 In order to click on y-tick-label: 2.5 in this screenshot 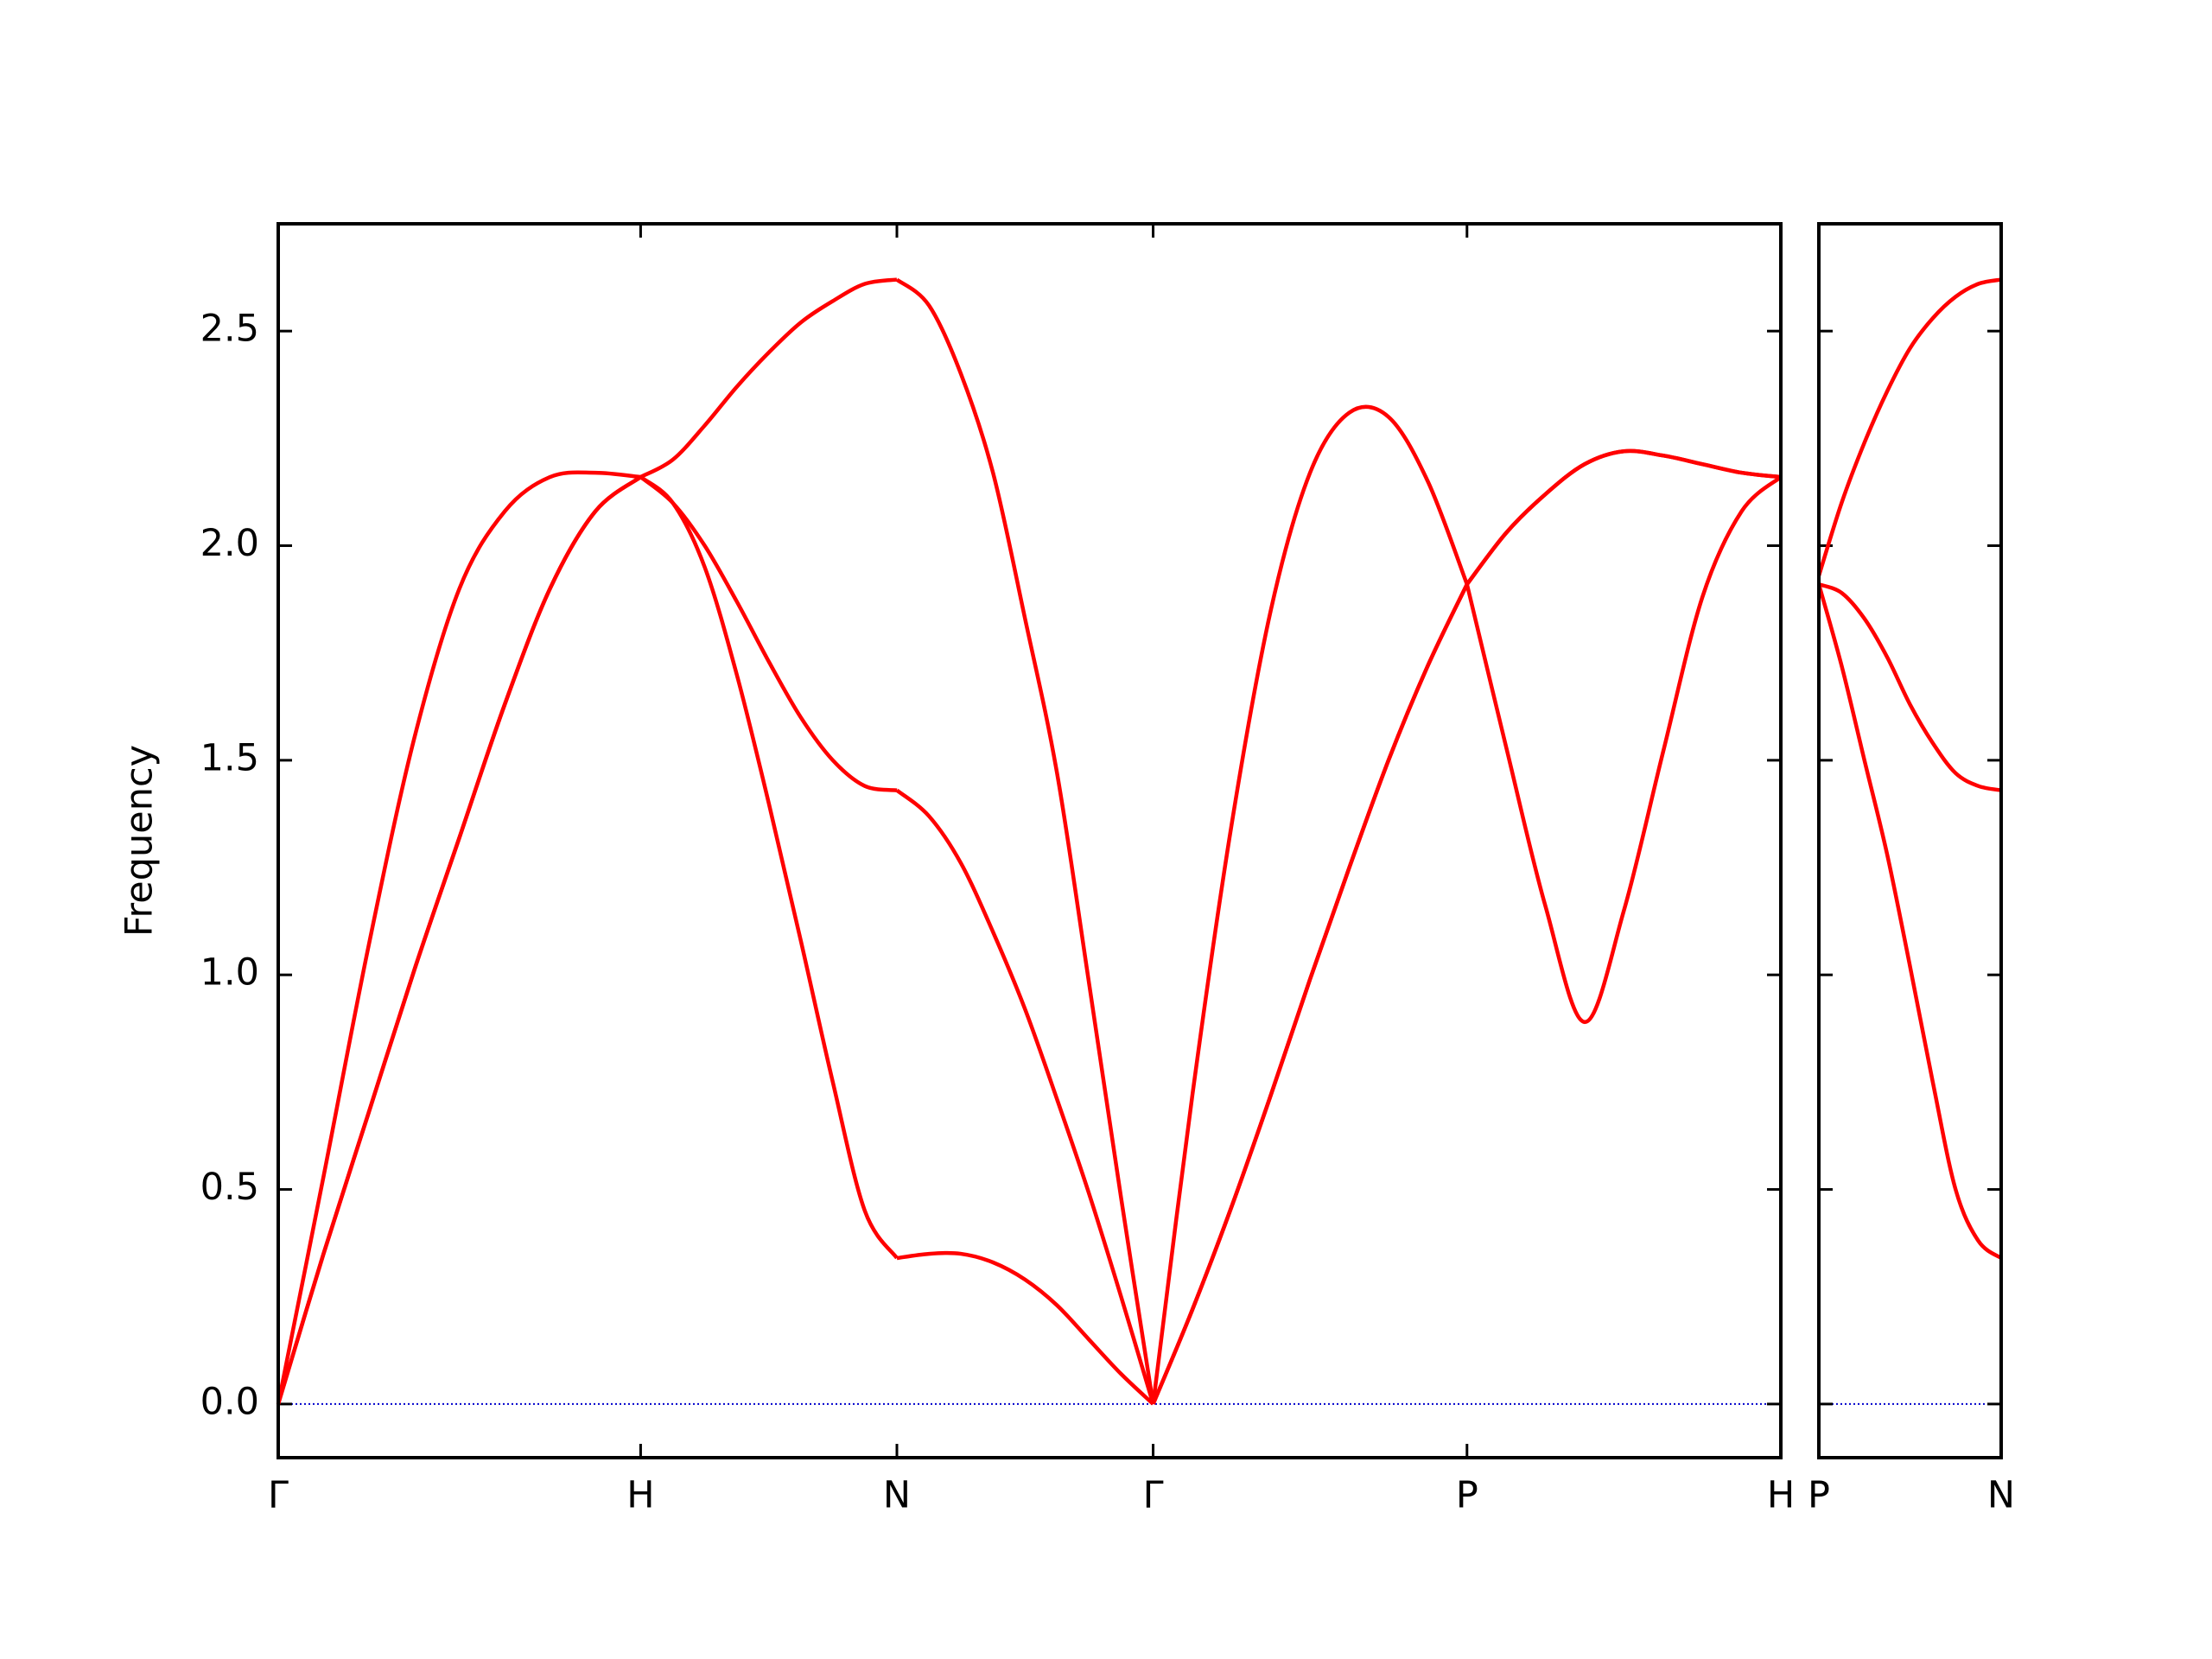, I will do `click(230, 329)`.